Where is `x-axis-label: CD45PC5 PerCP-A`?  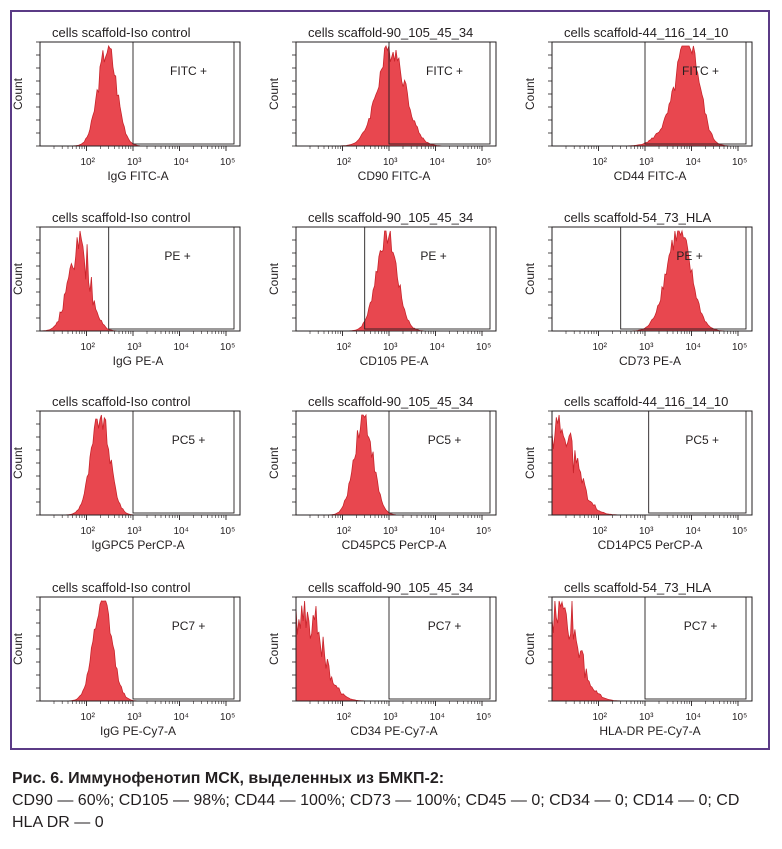
x-axis-label: CD45PC5 PerCP-A is located at coordinates (394, 545).